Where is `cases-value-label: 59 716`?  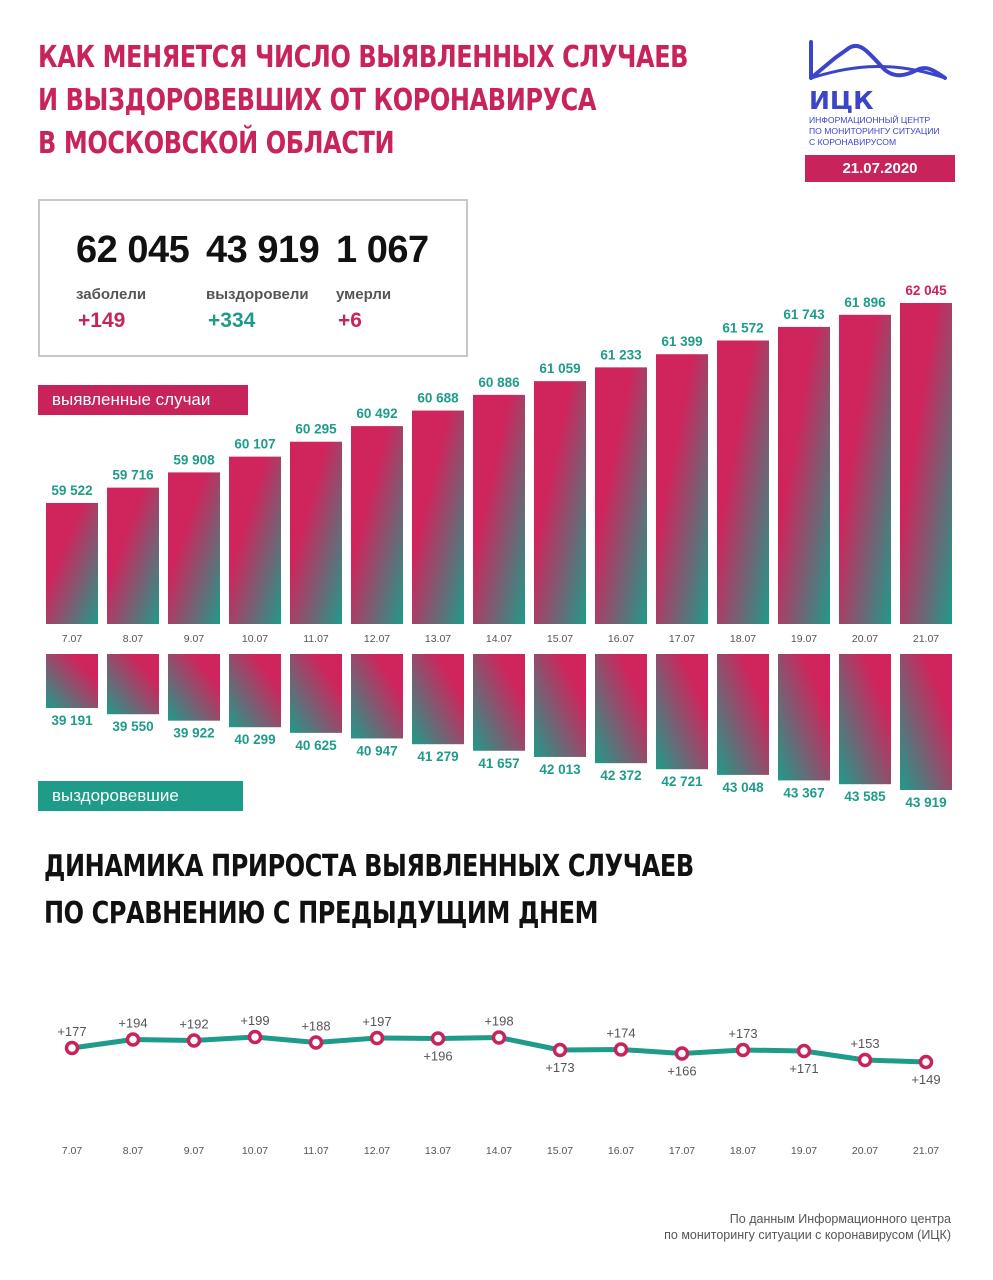
cases-value-label: 59 716 is located at coordinates (133, 475).